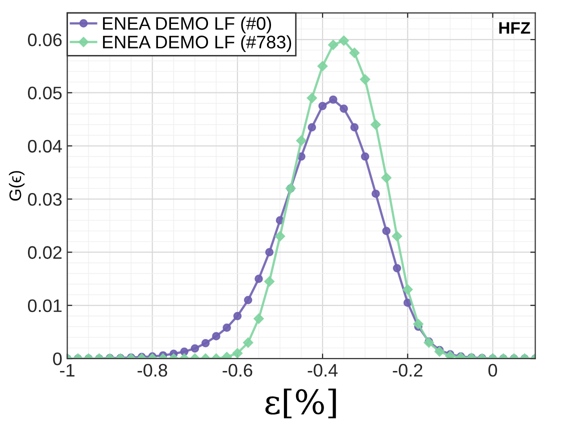 Image resolution: width=585 pixels, height=432 pixels. Describe the element at coordinates (45, 199) in the screenshot. I see `y-tick-label: 0.03` at that location.